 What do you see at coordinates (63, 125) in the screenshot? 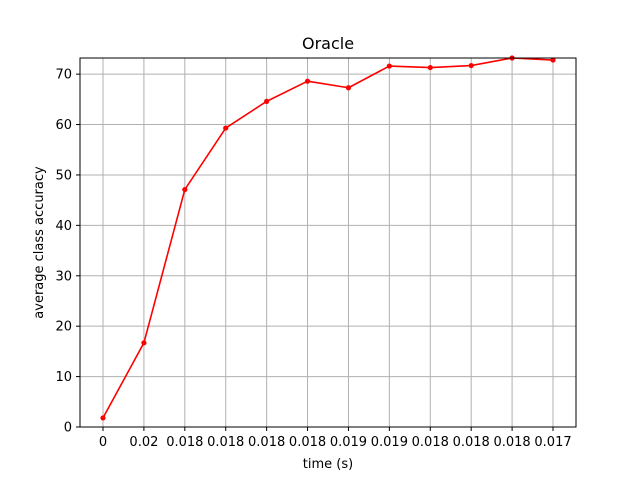
I see `y-tick-label: 60` at bounding box center [63, 125].